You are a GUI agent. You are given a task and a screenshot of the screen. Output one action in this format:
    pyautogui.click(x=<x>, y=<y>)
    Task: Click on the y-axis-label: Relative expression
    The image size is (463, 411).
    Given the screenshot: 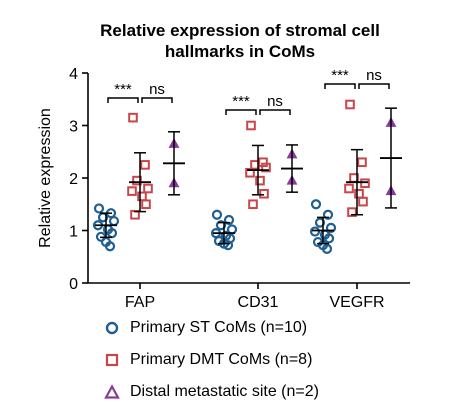 What is the action you would take?
    pyautogui.click(x=45, y=178)
    